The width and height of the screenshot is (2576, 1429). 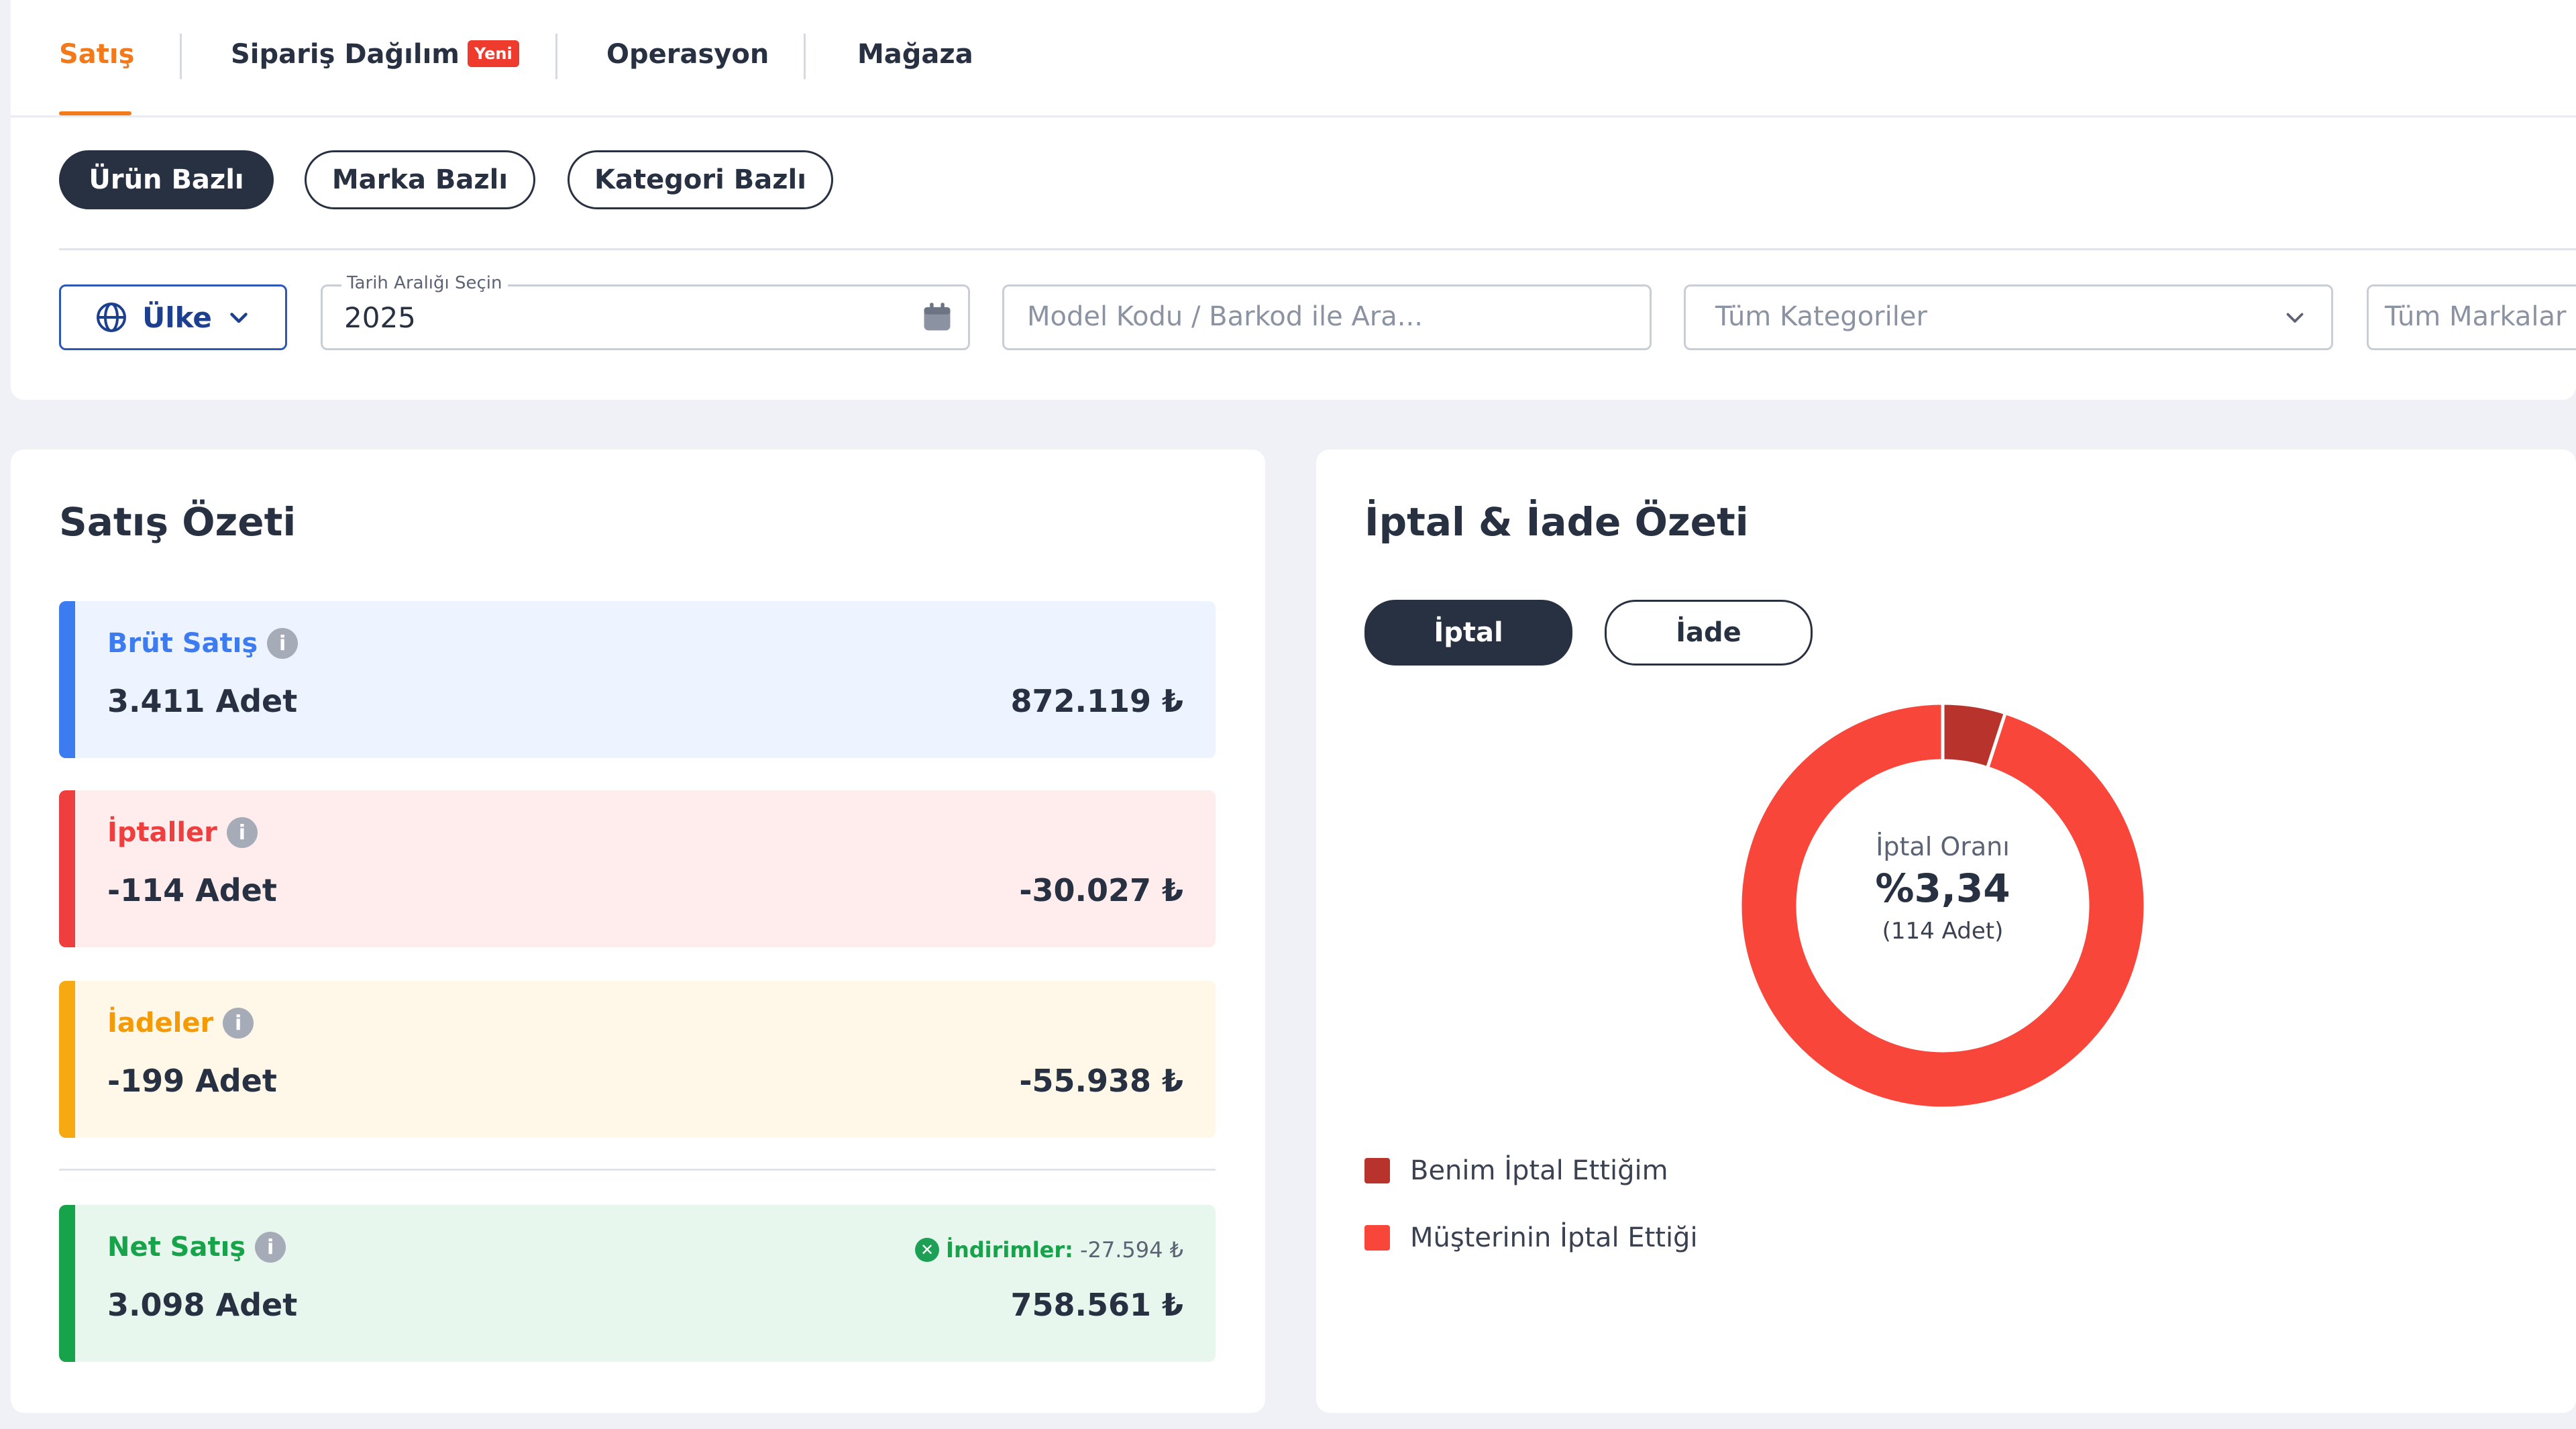 I want to click on tab-store: Mağaza, so click(x=915, y=55).